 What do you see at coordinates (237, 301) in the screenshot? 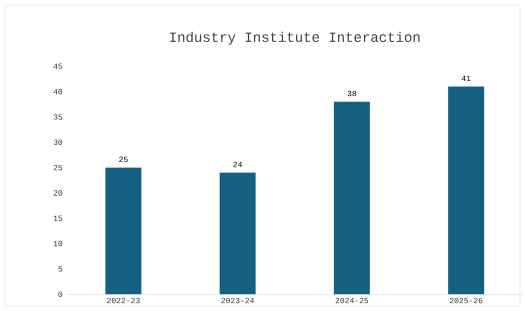
I see `x-tick-label: 2023-24` at bounding box center [237, 301].